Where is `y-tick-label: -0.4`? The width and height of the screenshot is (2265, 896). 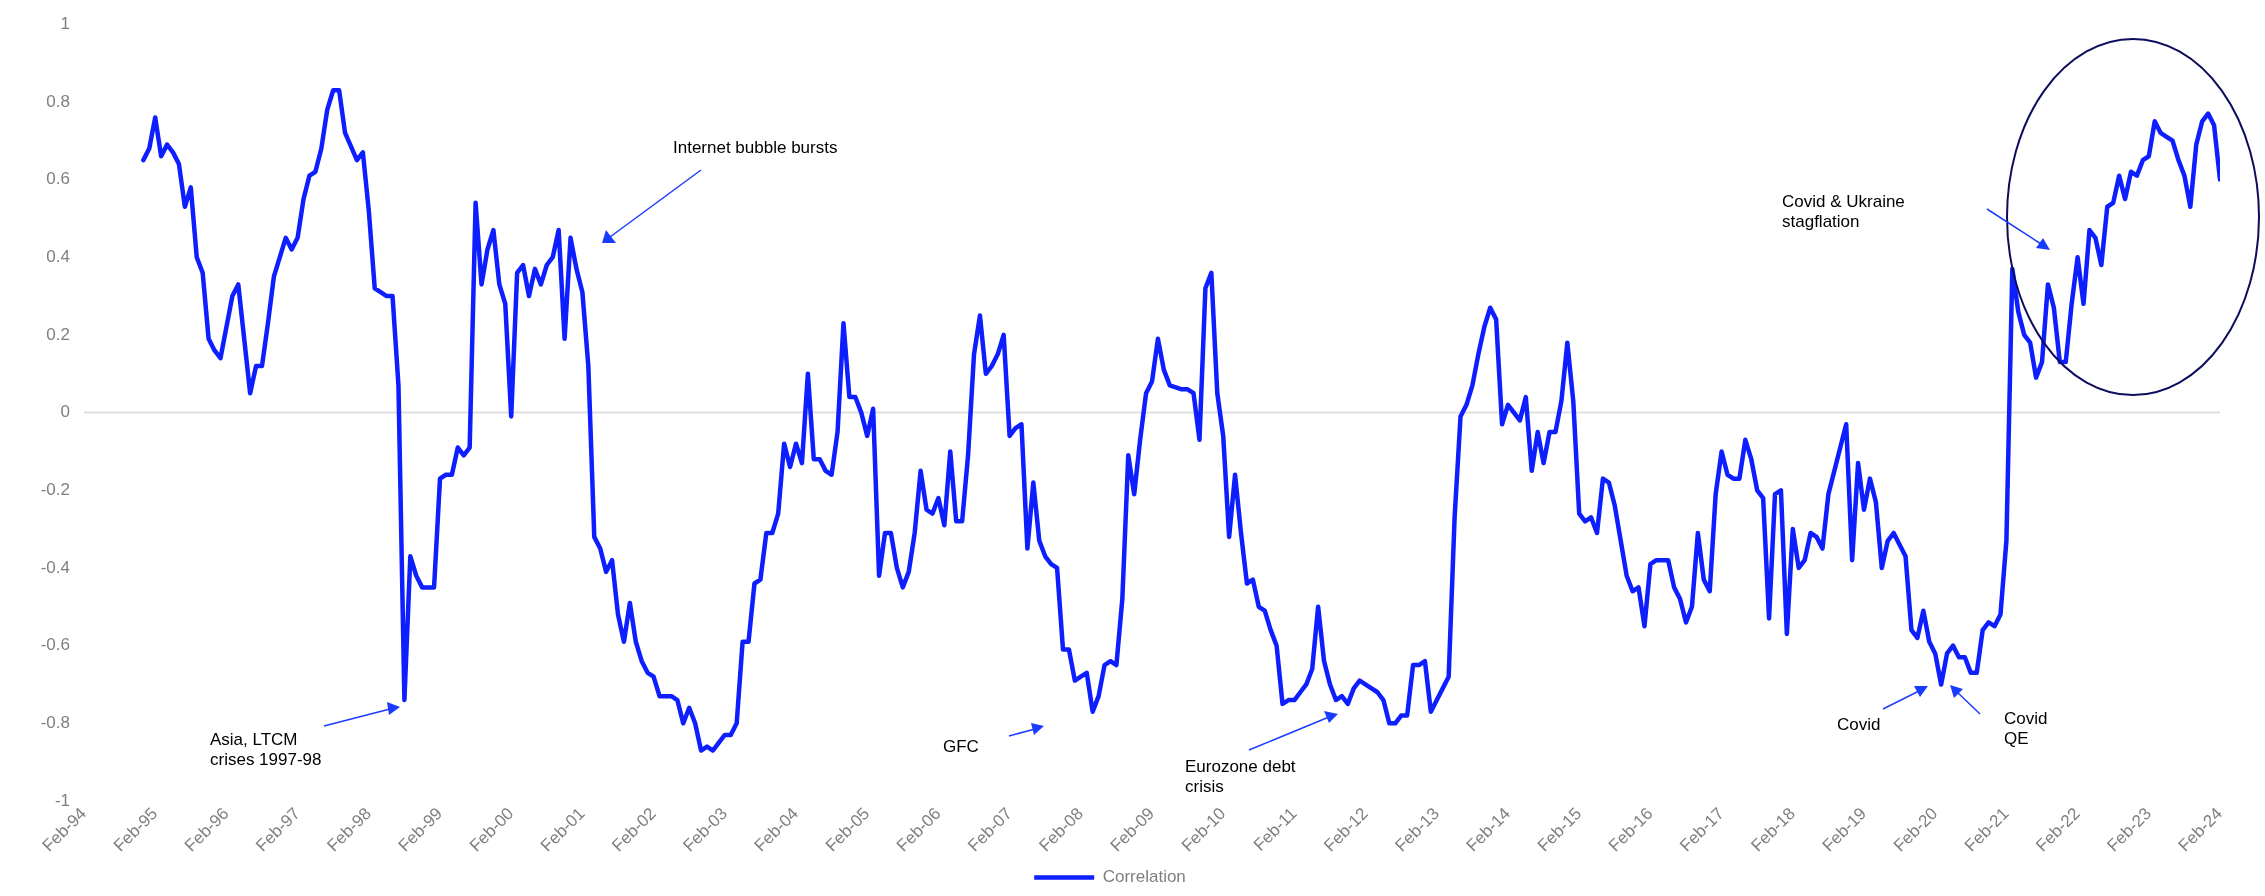 y-tick-label: -0.4 is located at coordinates (55, 567).